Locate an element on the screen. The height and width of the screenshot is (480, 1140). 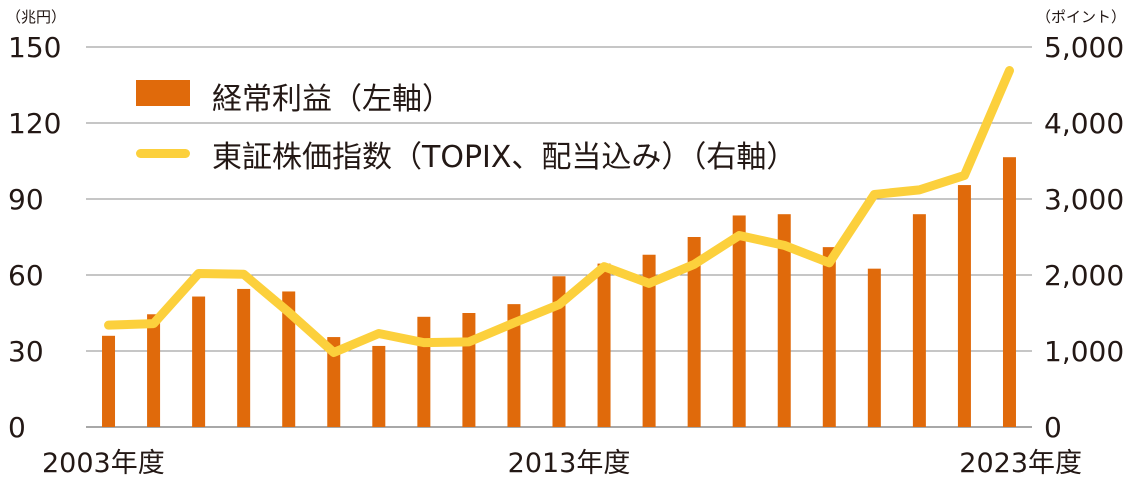
right-axis-tick-label: 0 is located at coordinates (1053, 427).